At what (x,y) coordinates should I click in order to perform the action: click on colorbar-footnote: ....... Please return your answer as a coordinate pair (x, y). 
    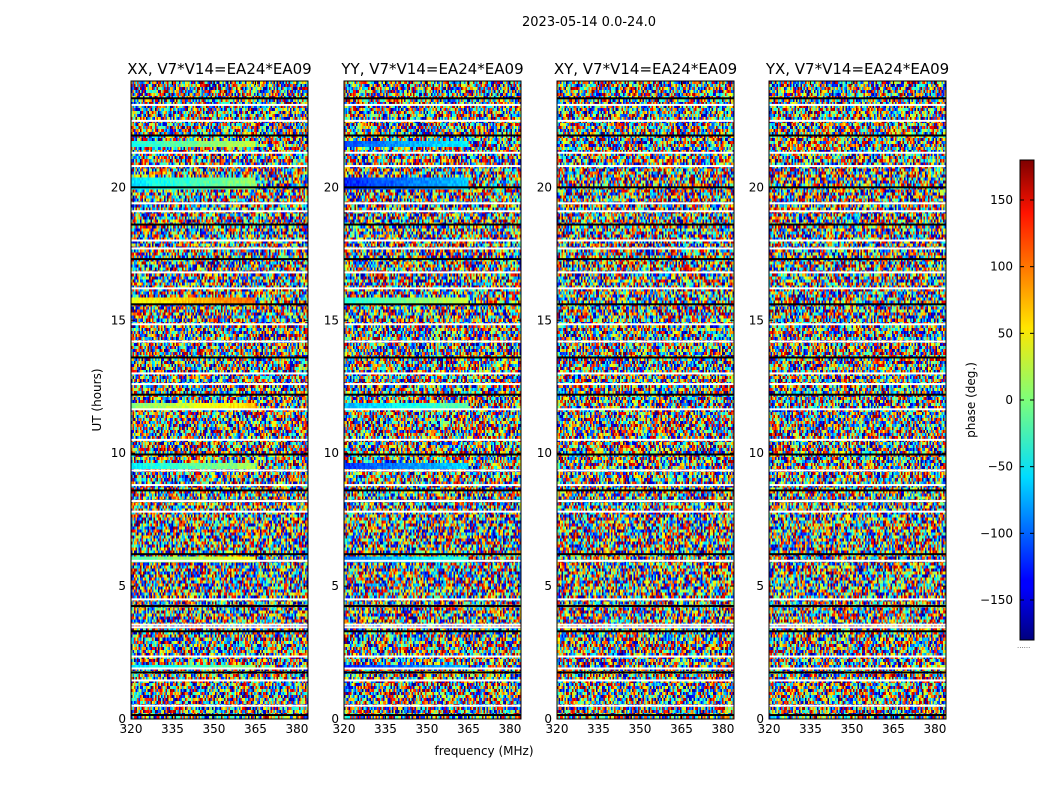
    Looking at the image, I should click on (1023, 646).